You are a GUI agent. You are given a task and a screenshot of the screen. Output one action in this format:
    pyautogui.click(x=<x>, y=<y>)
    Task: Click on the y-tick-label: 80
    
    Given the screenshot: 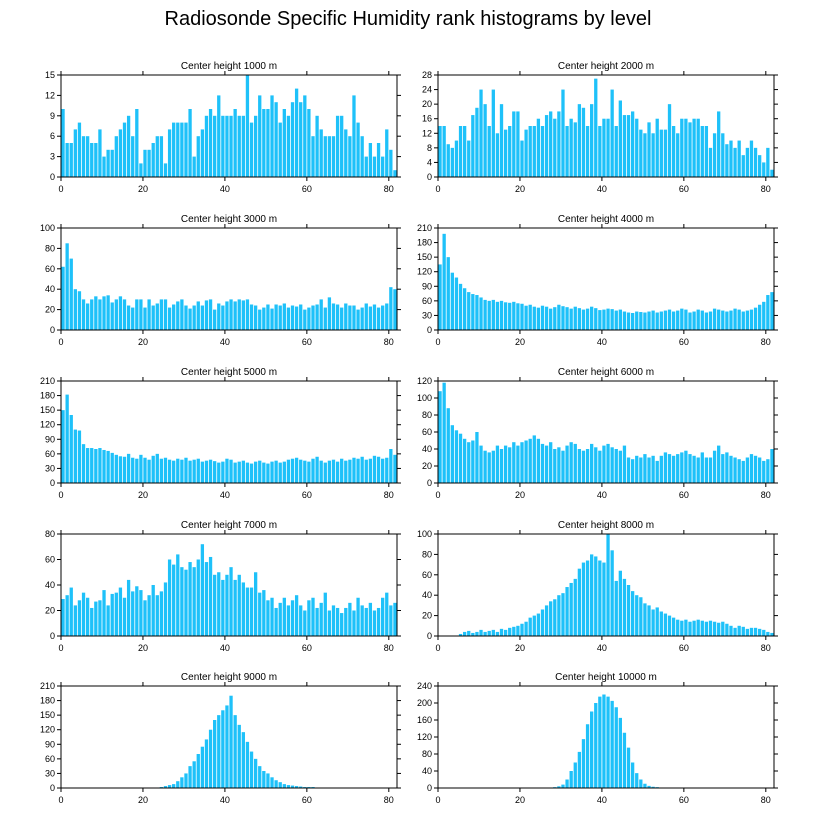 What is the action you would take?
    pyautogui.click(x=427, y=554)
    